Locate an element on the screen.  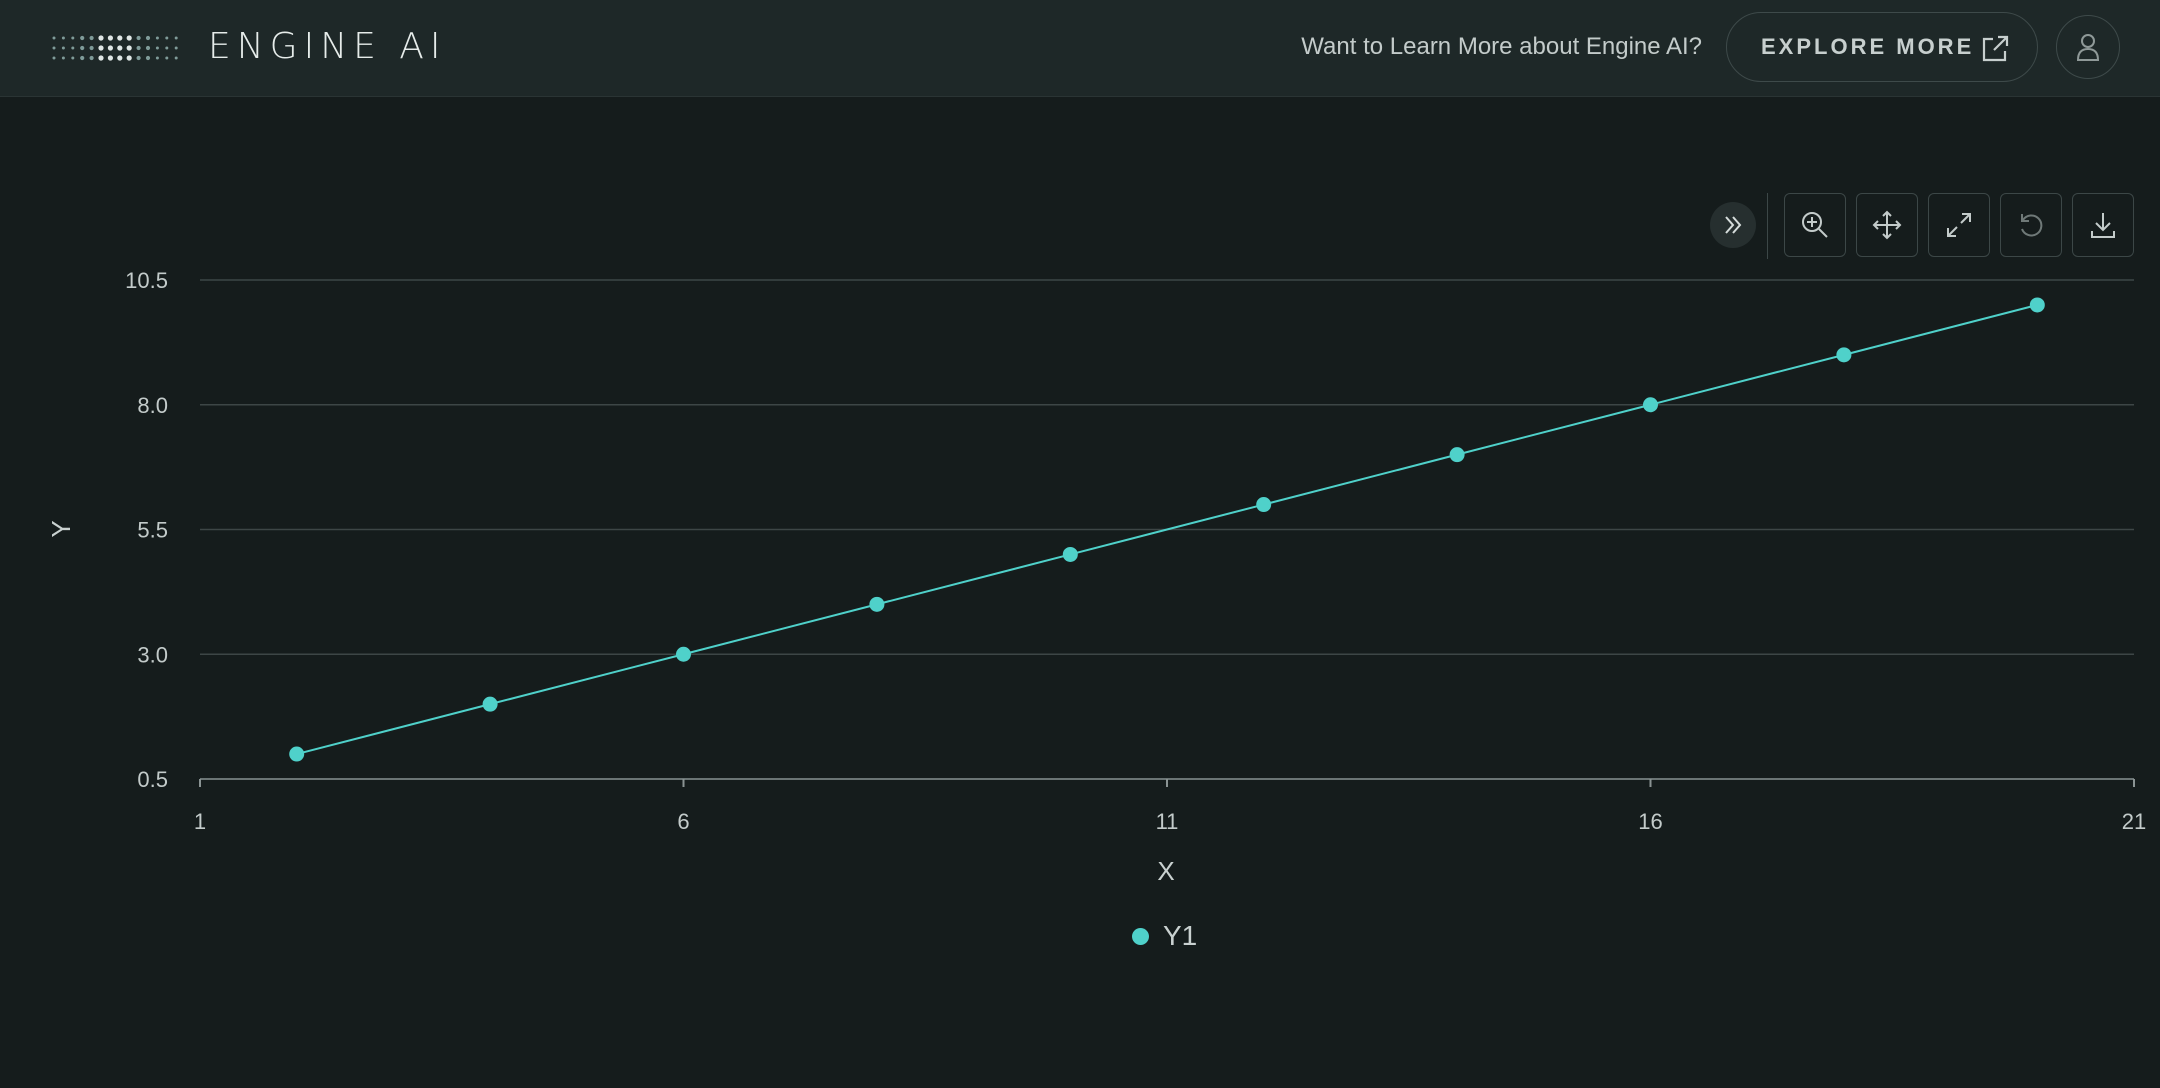
x-tick-label: 6 is located at coordinates (683, 821).